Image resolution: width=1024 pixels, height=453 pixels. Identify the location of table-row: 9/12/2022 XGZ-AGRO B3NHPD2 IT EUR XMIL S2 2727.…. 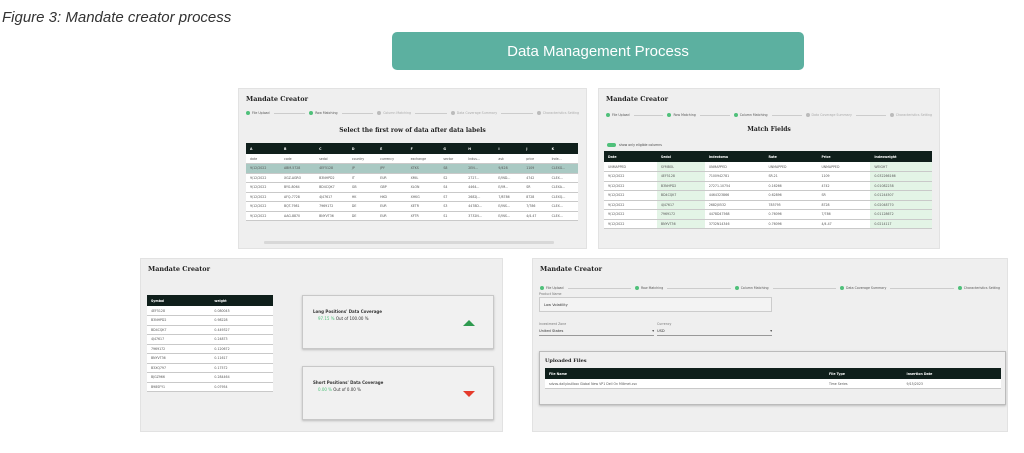
(412, 178).